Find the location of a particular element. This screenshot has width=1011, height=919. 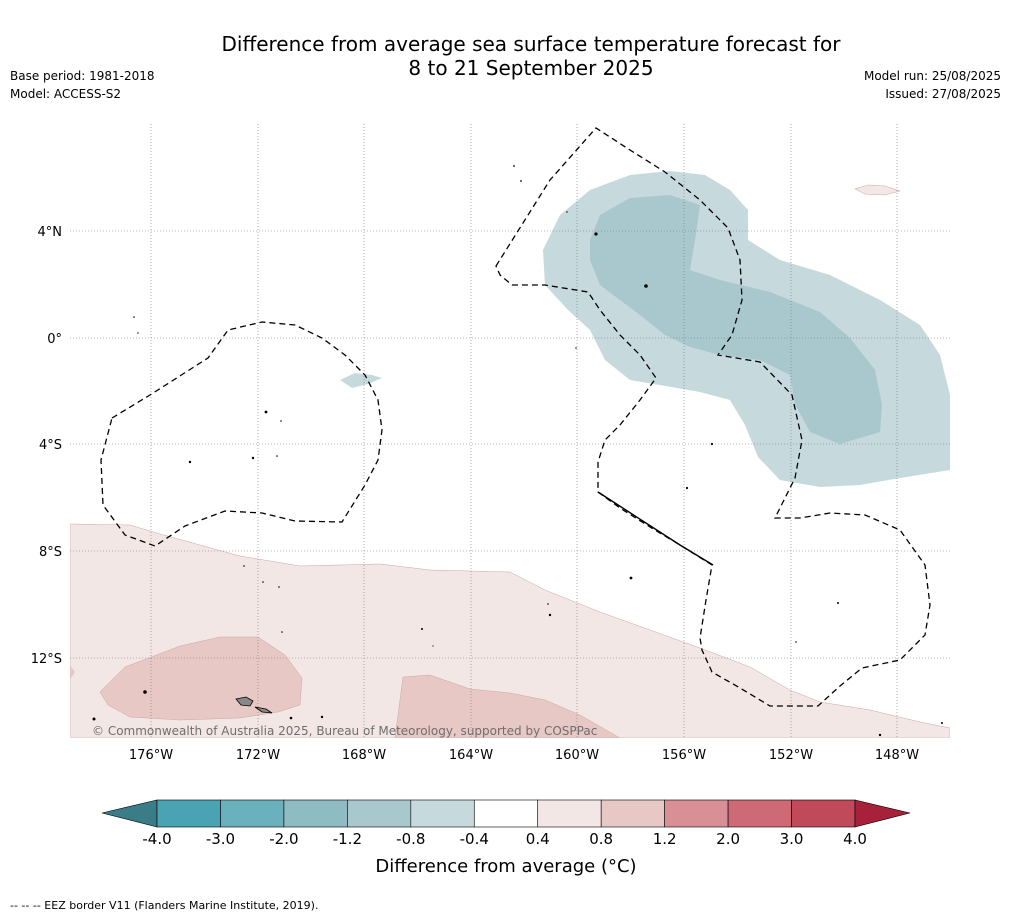

lon-label: 168°W is located at coordinates (364, 755).